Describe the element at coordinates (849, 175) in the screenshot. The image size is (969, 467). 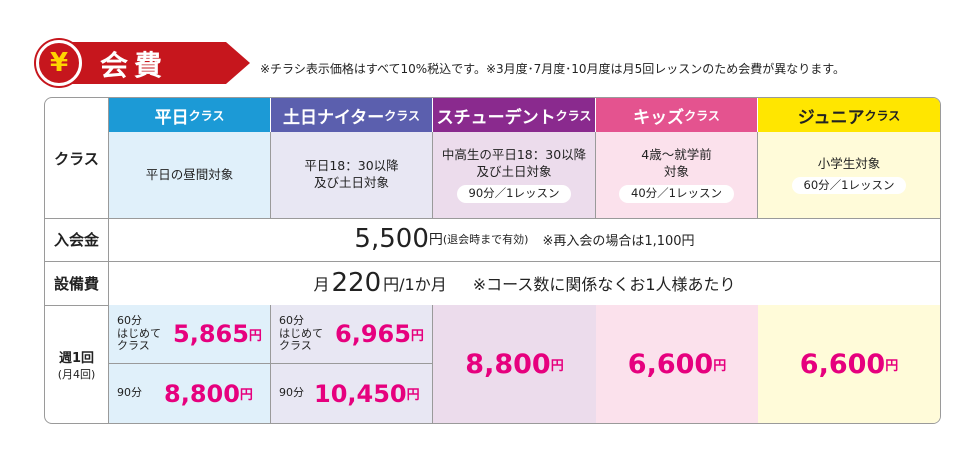
I see `class-target-cell-4: 小学生対象 60分／1レッスン` at that location.